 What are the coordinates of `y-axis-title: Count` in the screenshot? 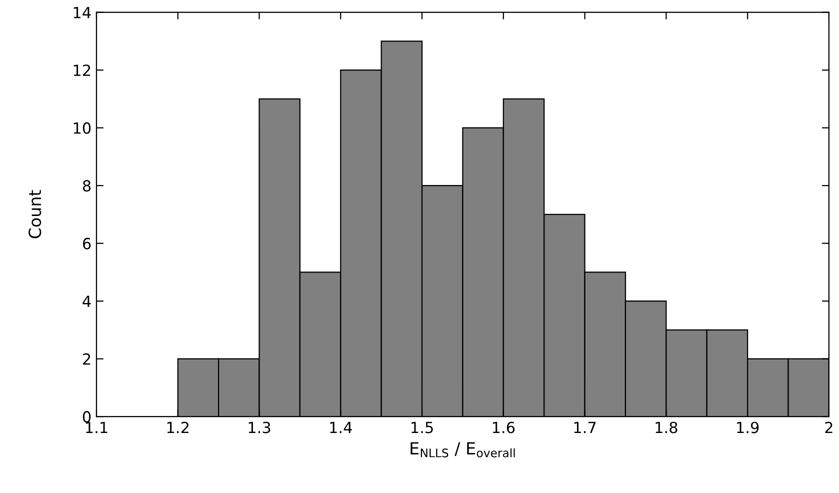 It's located at (35, 214).